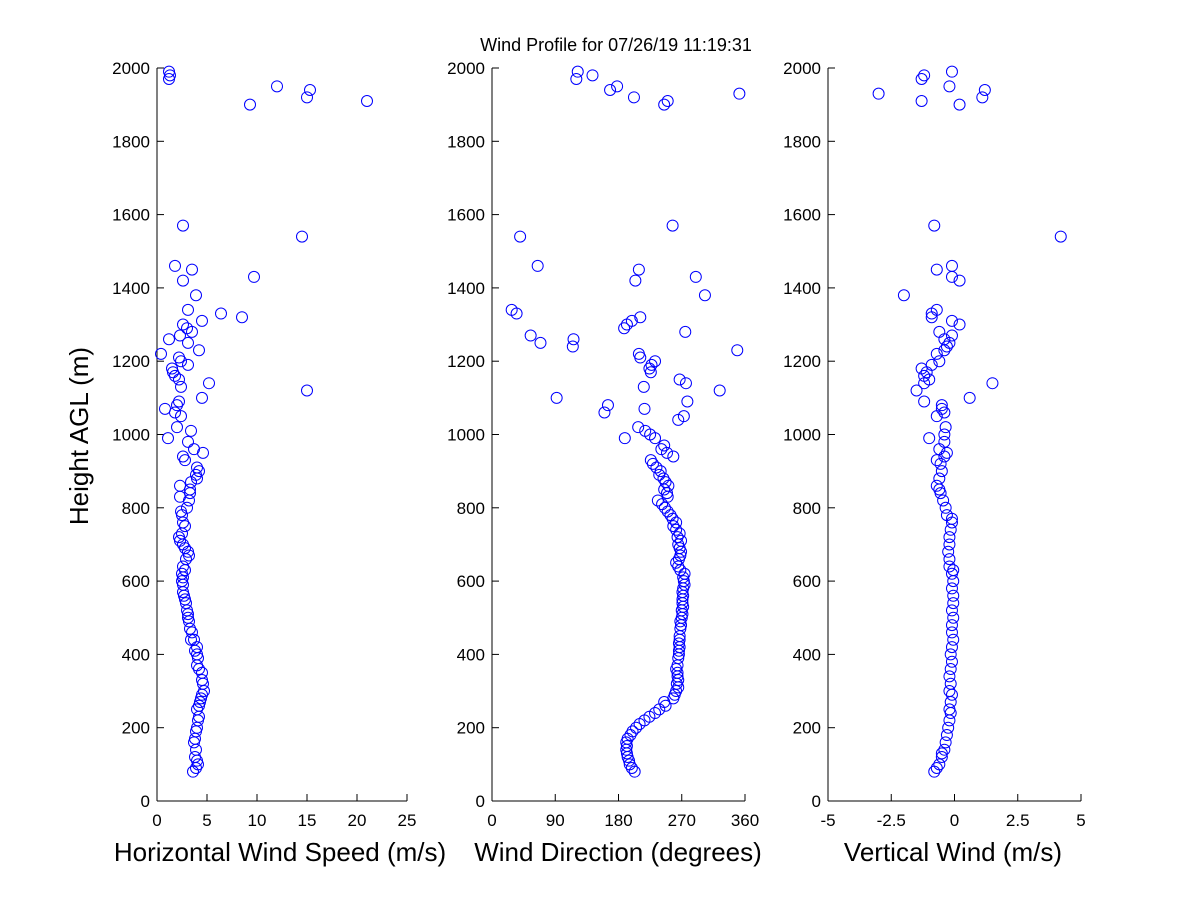 Image resolution: width=1200 pixels, height=900 pixels. Describe the element at coordinates (131, 68) in the screenshot. I see `y-tick-label: 2000` at that location.